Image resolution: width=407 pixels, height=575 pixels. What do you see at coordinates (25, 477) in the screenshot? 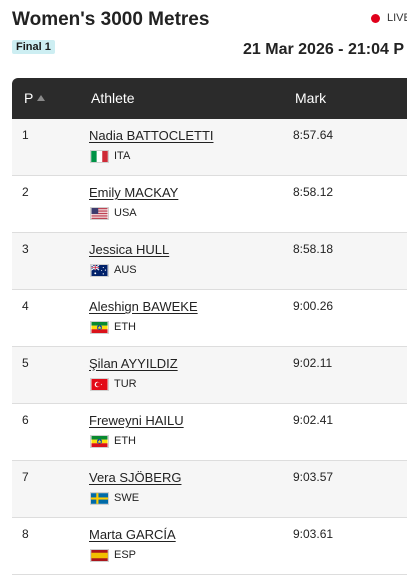
I see `position: 7` at bounding box center [25, 477].